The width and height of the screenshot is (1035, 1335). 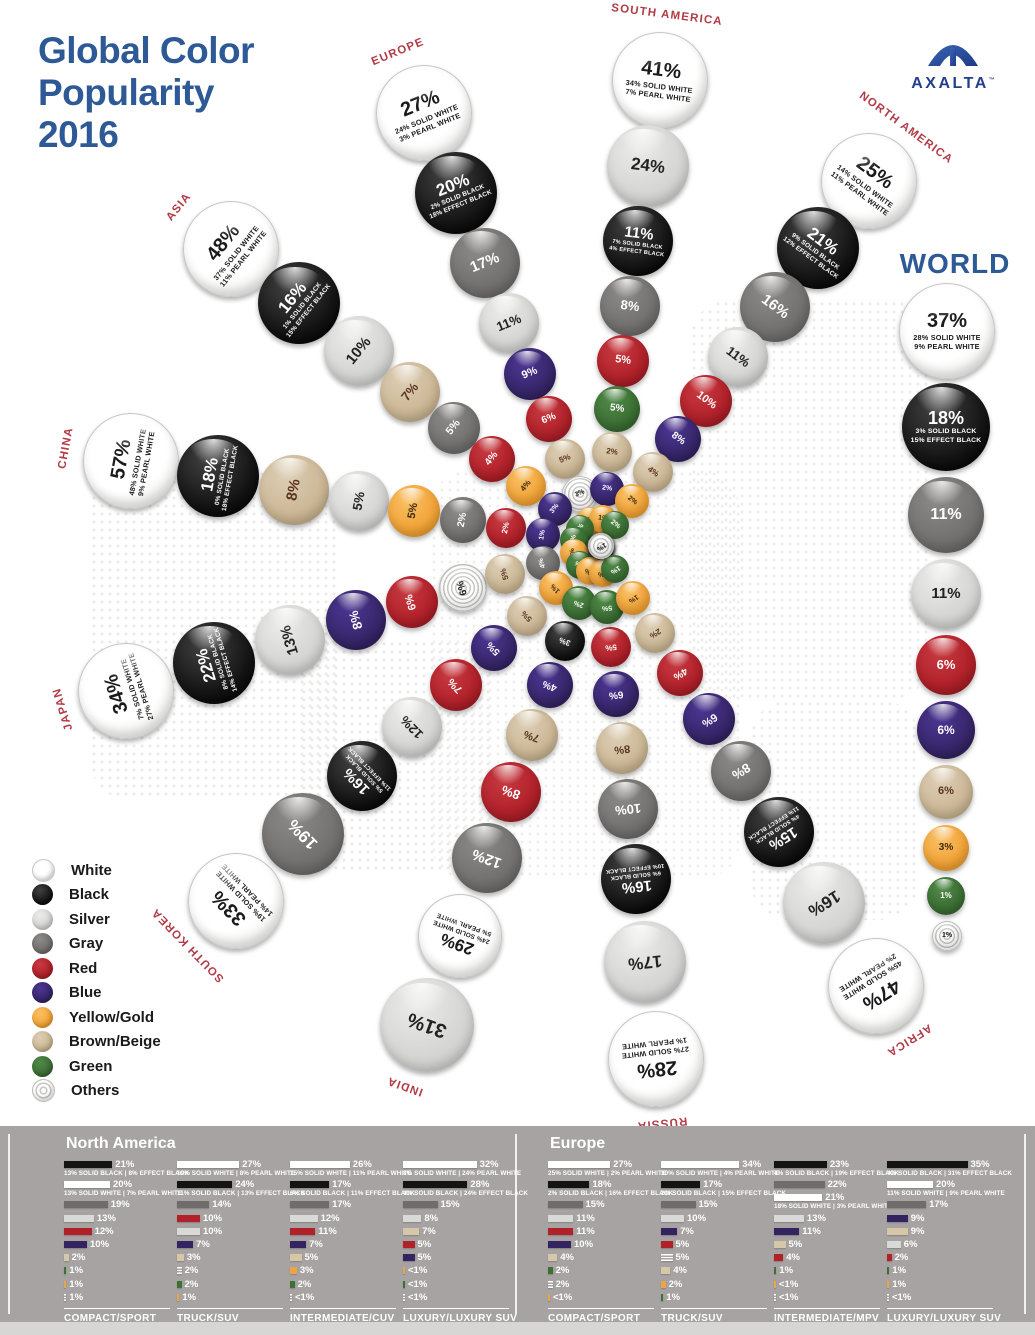 I want to click on bubble-percent: 4%, so click(x=525, y=485).